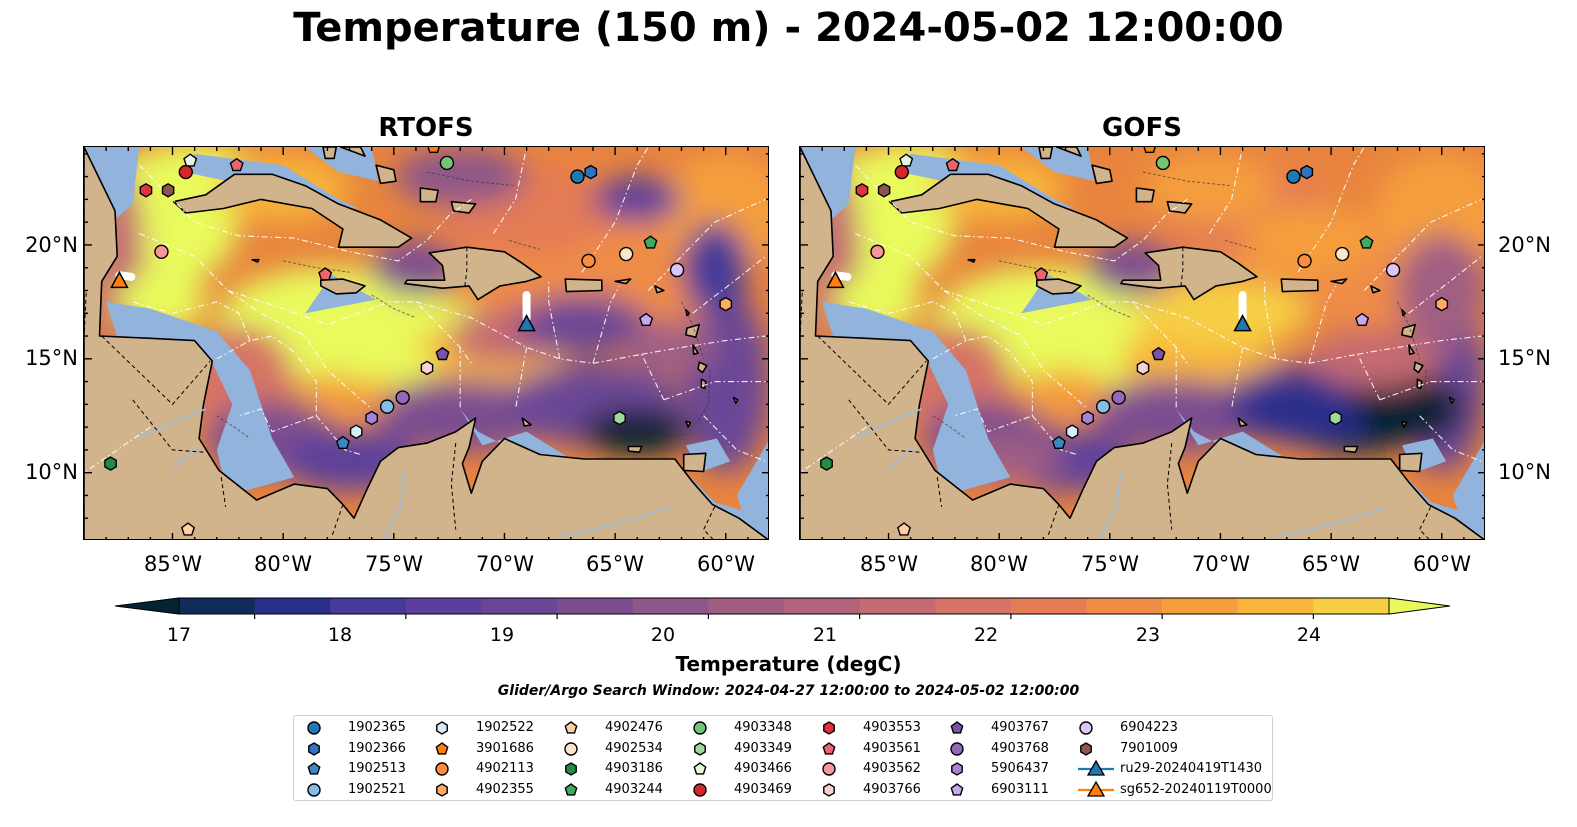 The width and height of the screenshot is (1577, 827). Describe the element at coordinates (1020, 789) in the screenshot. I see `legend-label: 6903111` at that location.